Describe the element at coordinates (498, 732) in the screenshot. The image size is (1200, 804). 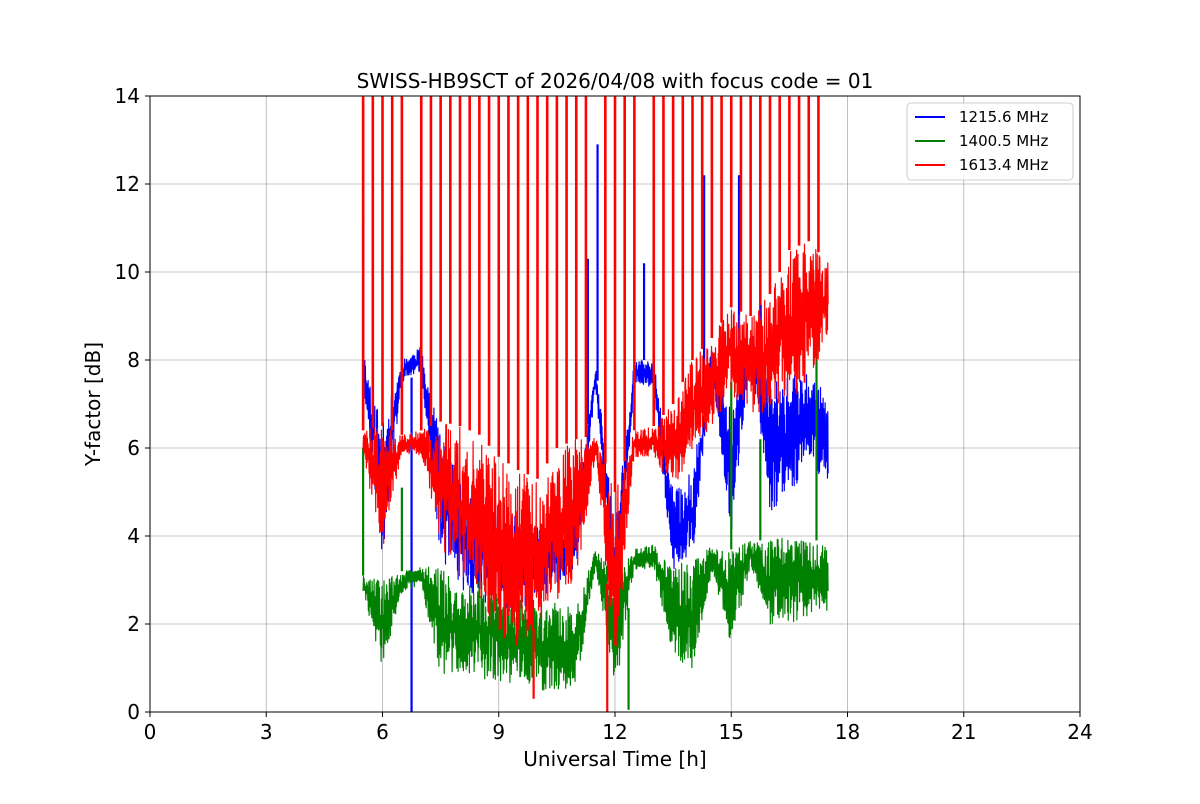
I see `x-tick-label-9: 9` at that location.